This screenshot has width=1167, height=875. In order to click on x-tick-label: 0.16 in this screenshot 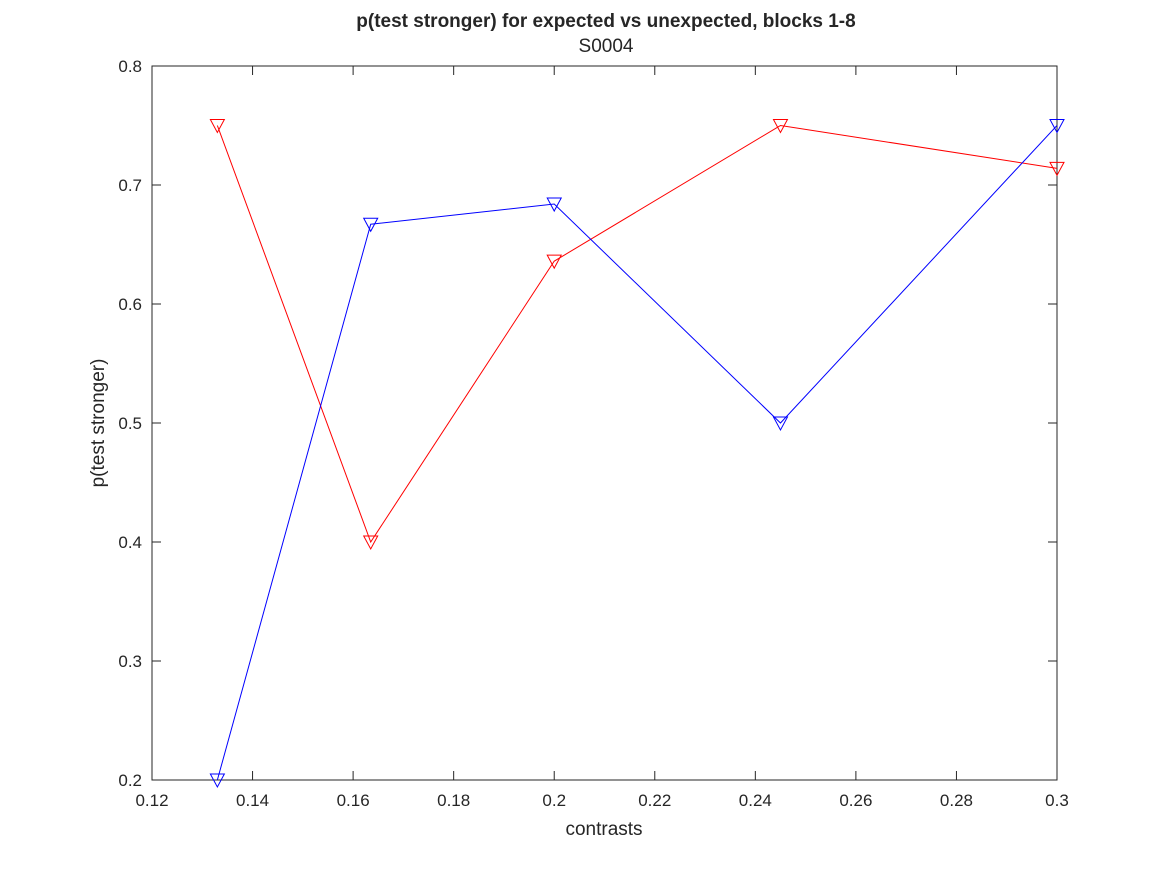, I will do `click(353, 800)`.